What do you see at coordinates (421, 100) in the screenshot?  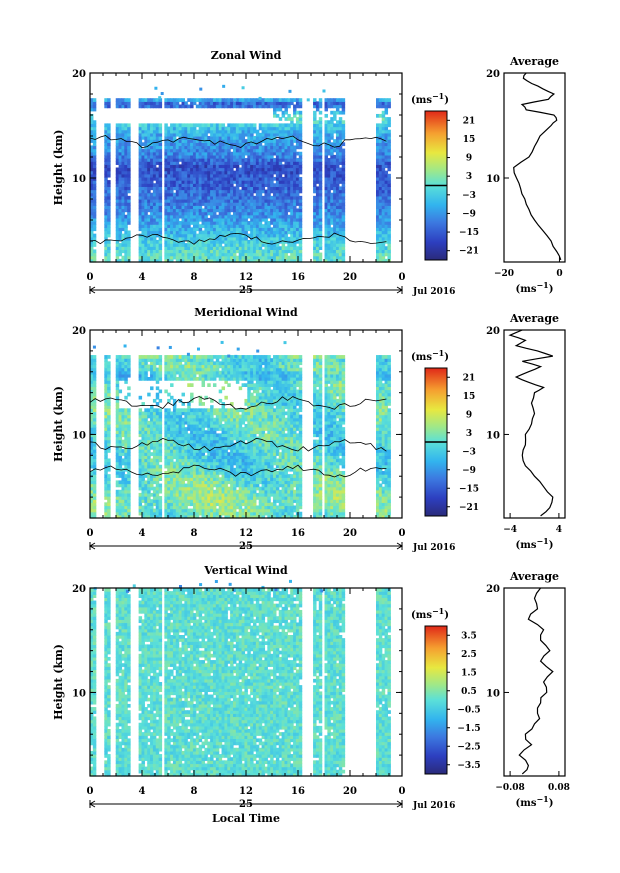 I see `unit-base: (ms` at bounding box center [421, 100].